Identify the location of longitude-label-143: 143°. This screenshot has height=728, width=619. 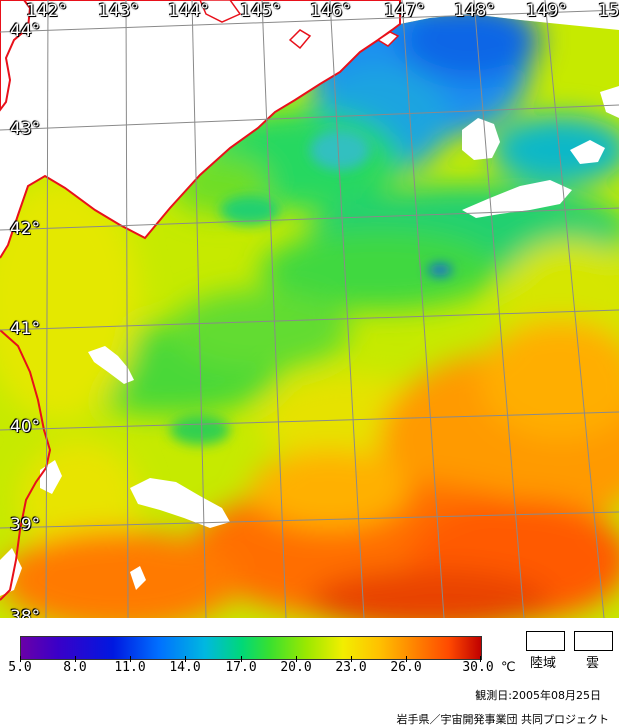
(118, 11).